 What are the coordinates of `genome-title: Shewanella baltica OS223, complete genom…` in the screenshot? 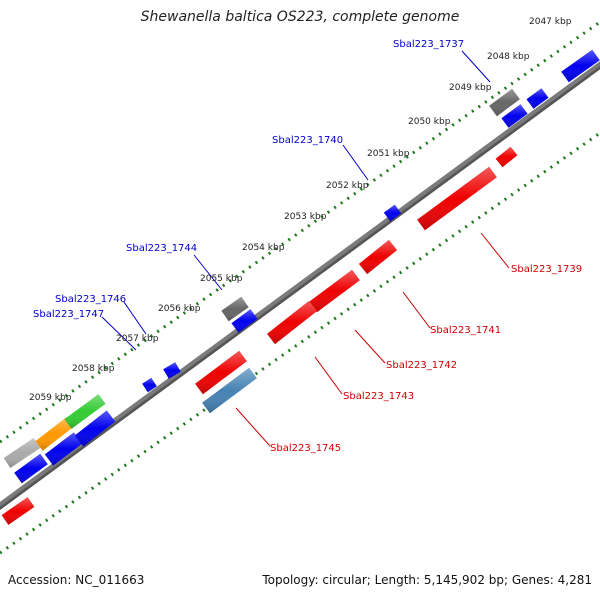 It's located at (300, 17).